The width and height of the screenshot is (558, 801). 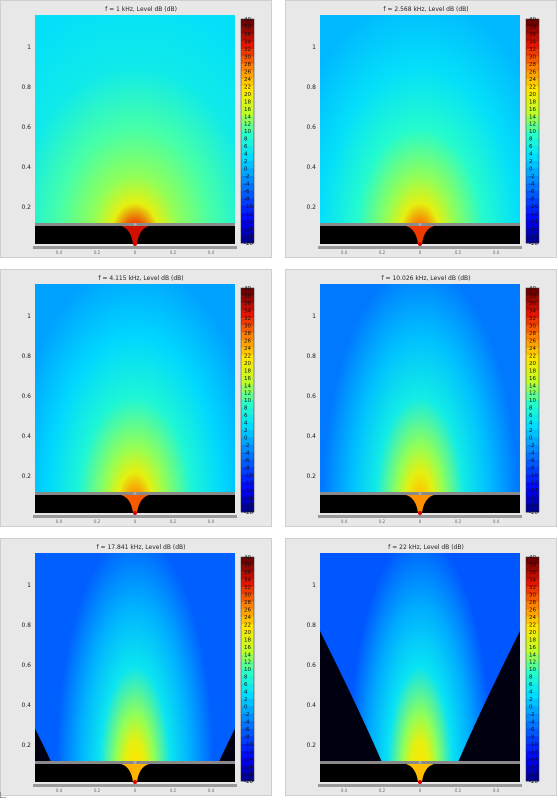 I want to click on horn-throat, so click(x=135, y=235).